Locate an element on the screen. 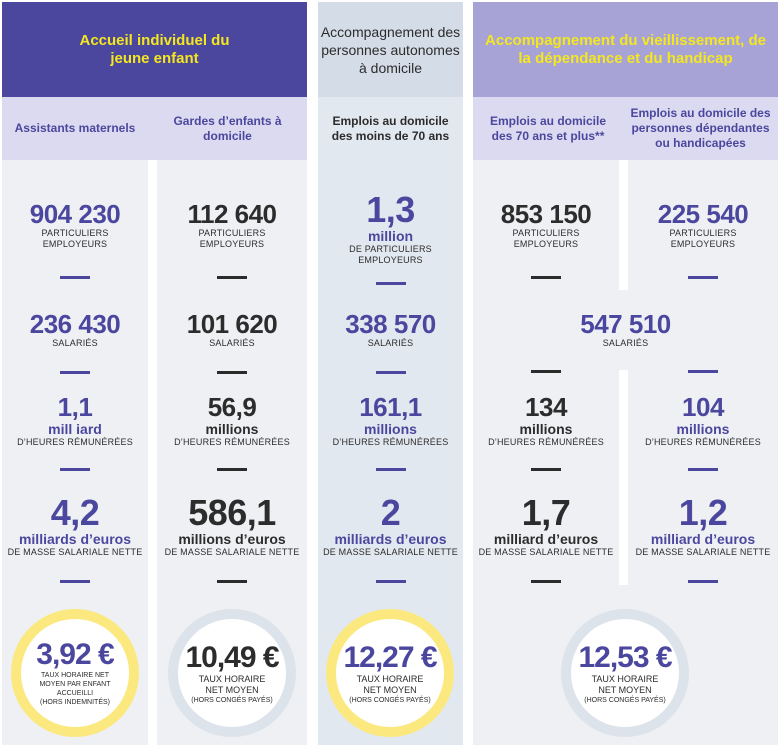 The height and width of the screenshot is (745, 780). employeurs-label-dependants: PARTICULIERS EMPLOYEURS is located at coordinates (703, 238).